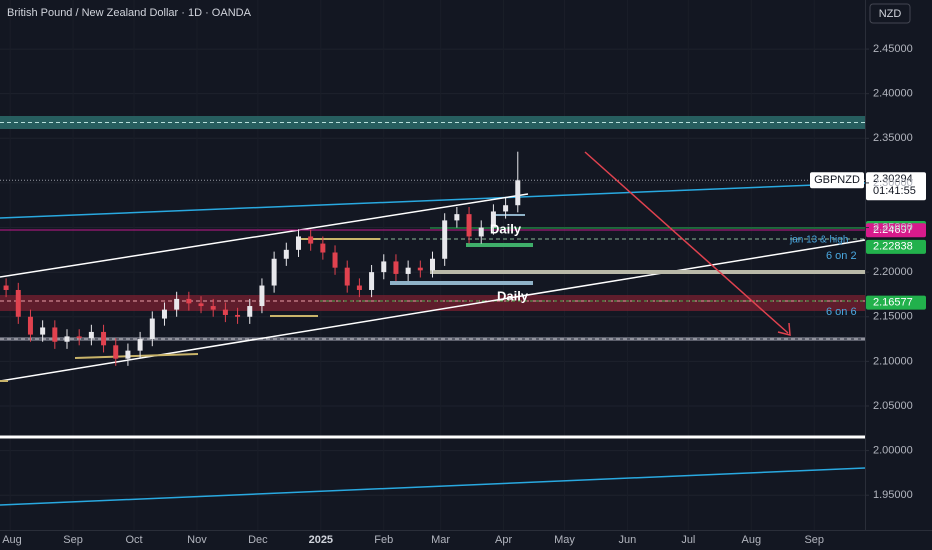 The width and height of the screenshot is (932, 550). Describe the element at coordinates (136, 356) in the screenshot. I see `level-line` at that location.